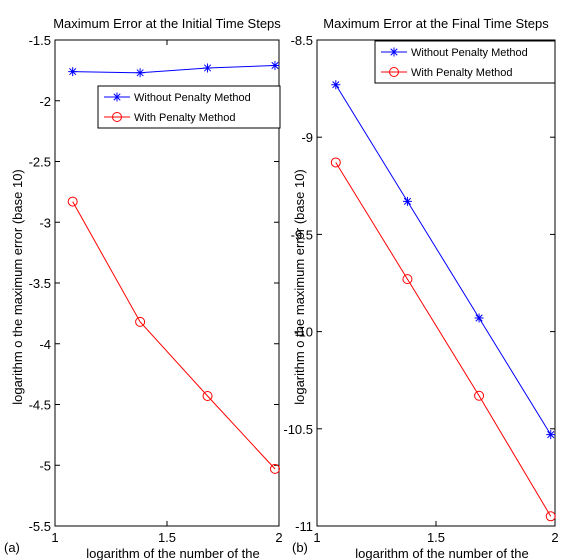 Image resolution: width=585 pixels, height=560 pixels. Describe the element at coordinates (298, 429) in the screenshot. I see `y-tick-label: -10.5` at that location.